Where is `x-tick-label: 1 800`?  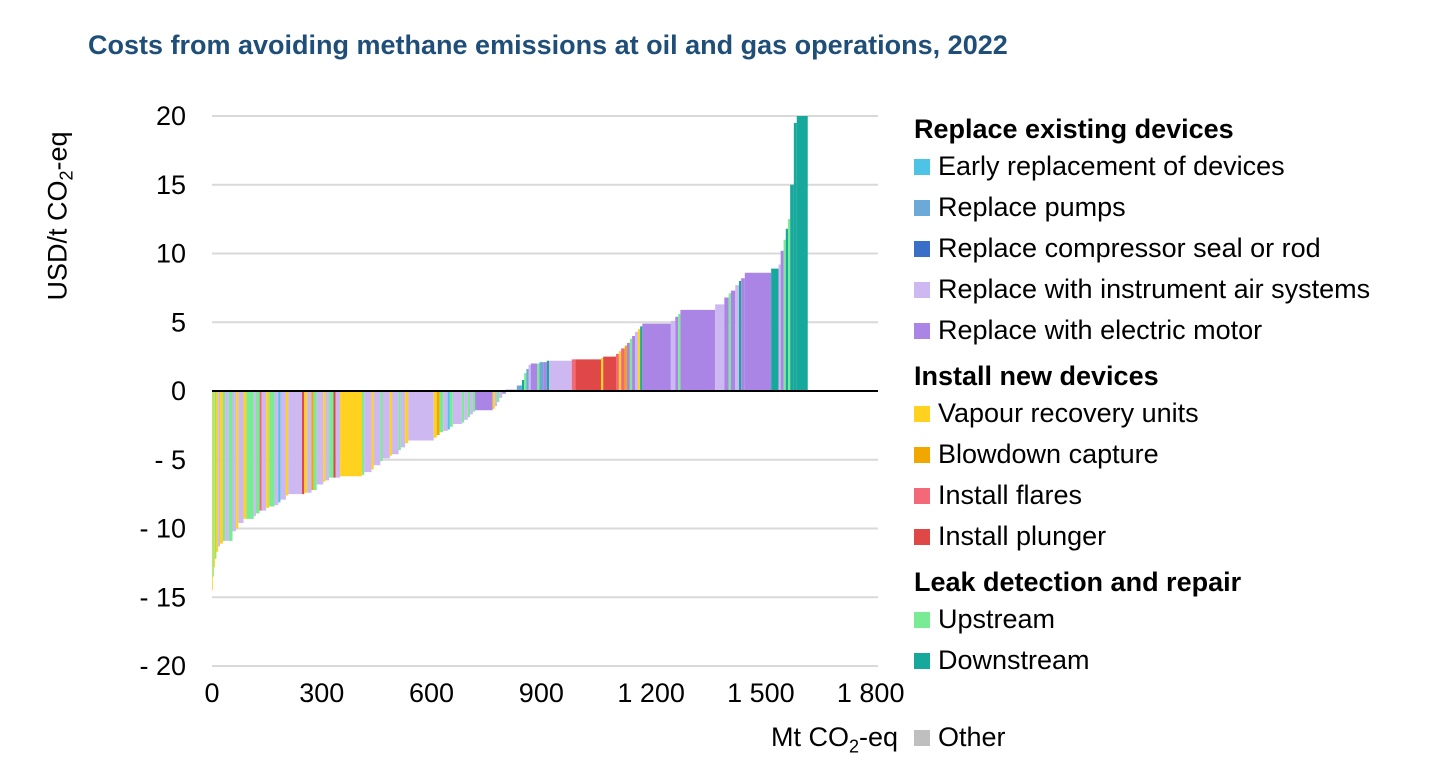 x-tick-label: 1 800 is located at coordinates (871, 693).